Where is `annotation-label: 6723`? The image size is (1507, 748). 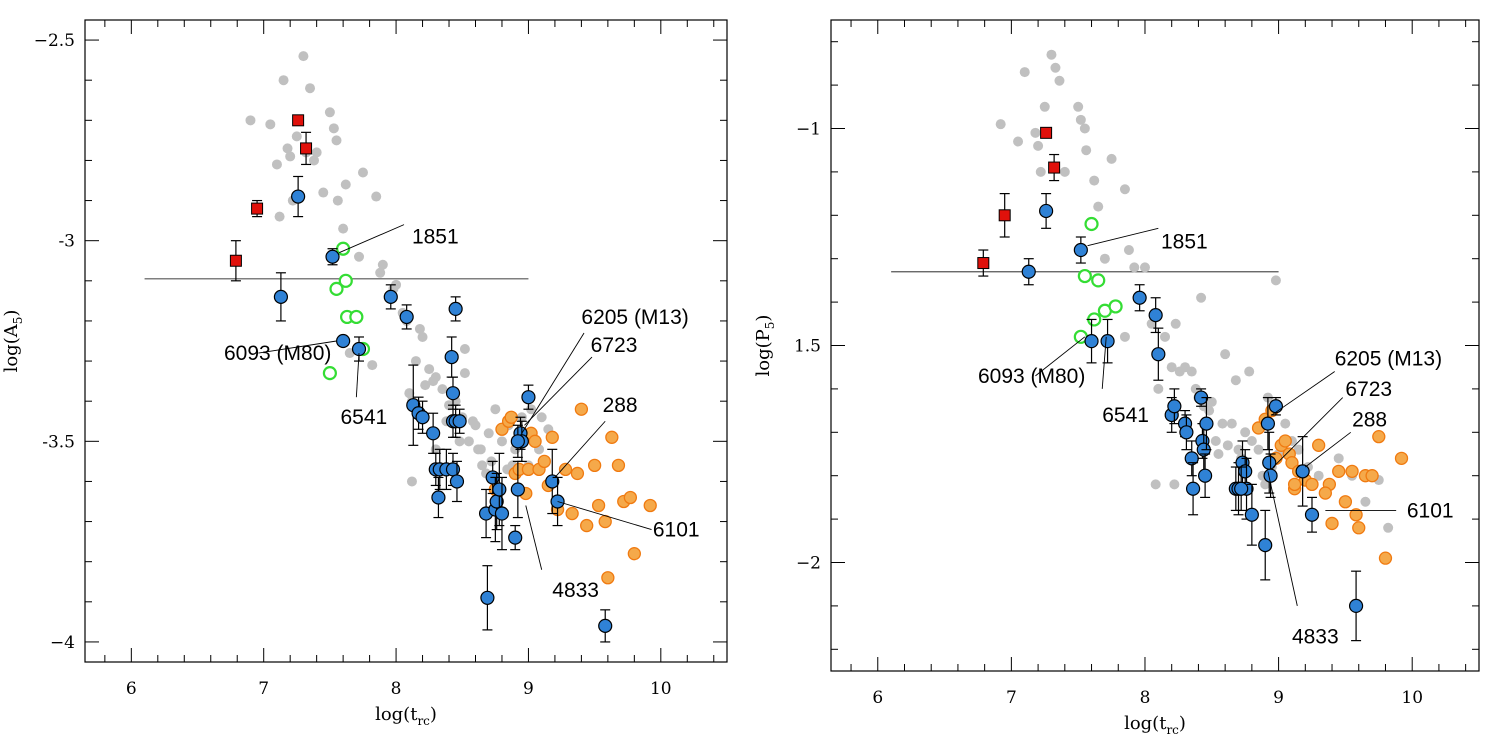 annotation-label: 6723 is located at coordinates (1368, 389).